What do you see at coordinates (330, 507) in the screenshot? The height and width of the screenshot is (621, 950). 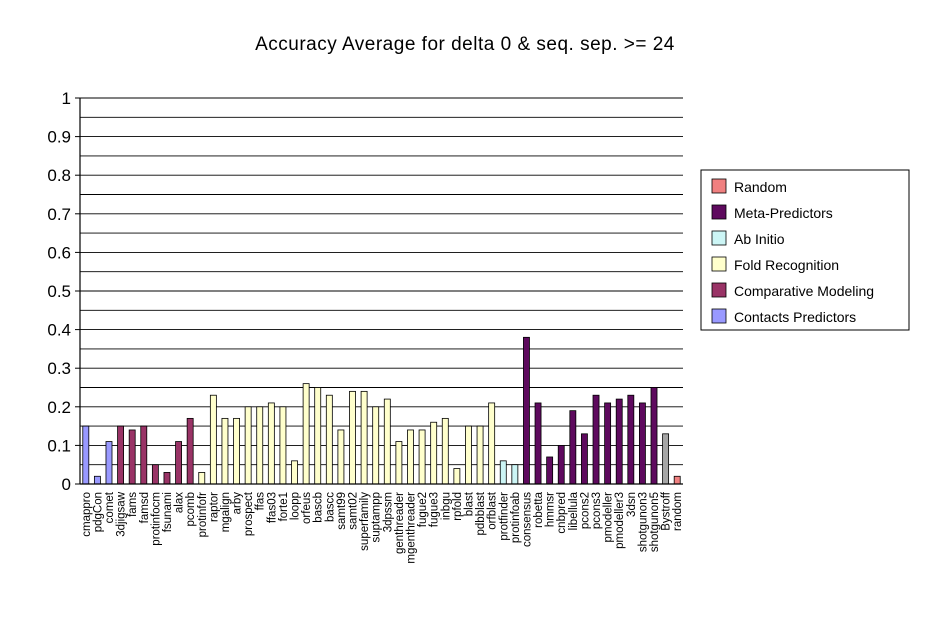 I see `x-tick-label: bascc` at bounding box center [330, 507].